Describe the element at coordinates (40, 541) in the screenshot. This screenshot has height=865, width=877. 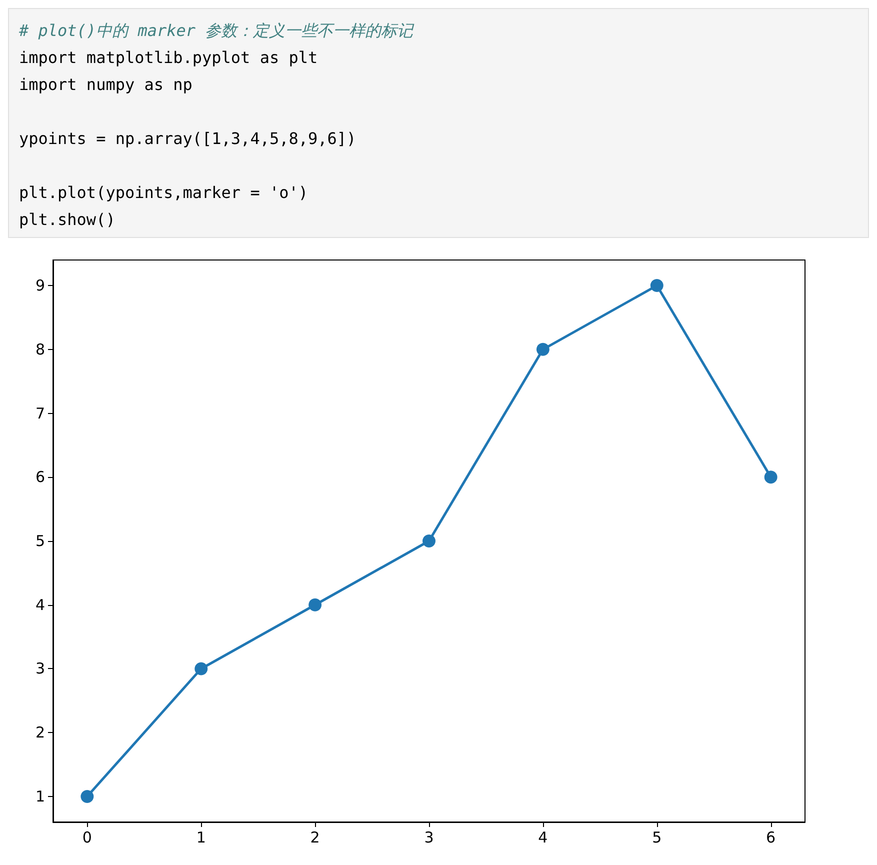
I see `y-tick-label: 5` at that location.